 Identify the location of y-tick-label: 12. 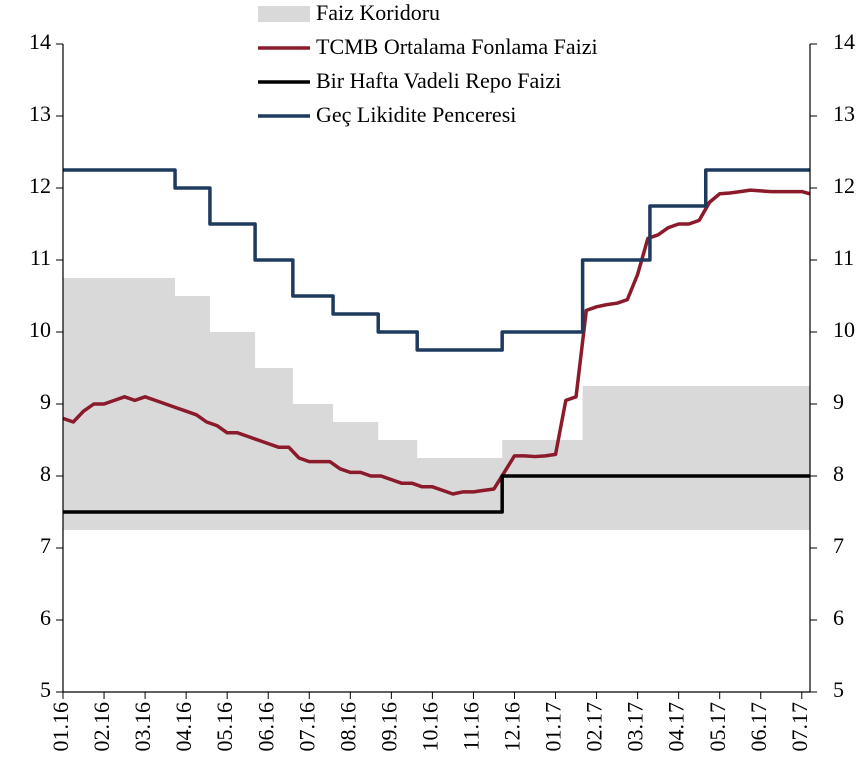
(40, 185).